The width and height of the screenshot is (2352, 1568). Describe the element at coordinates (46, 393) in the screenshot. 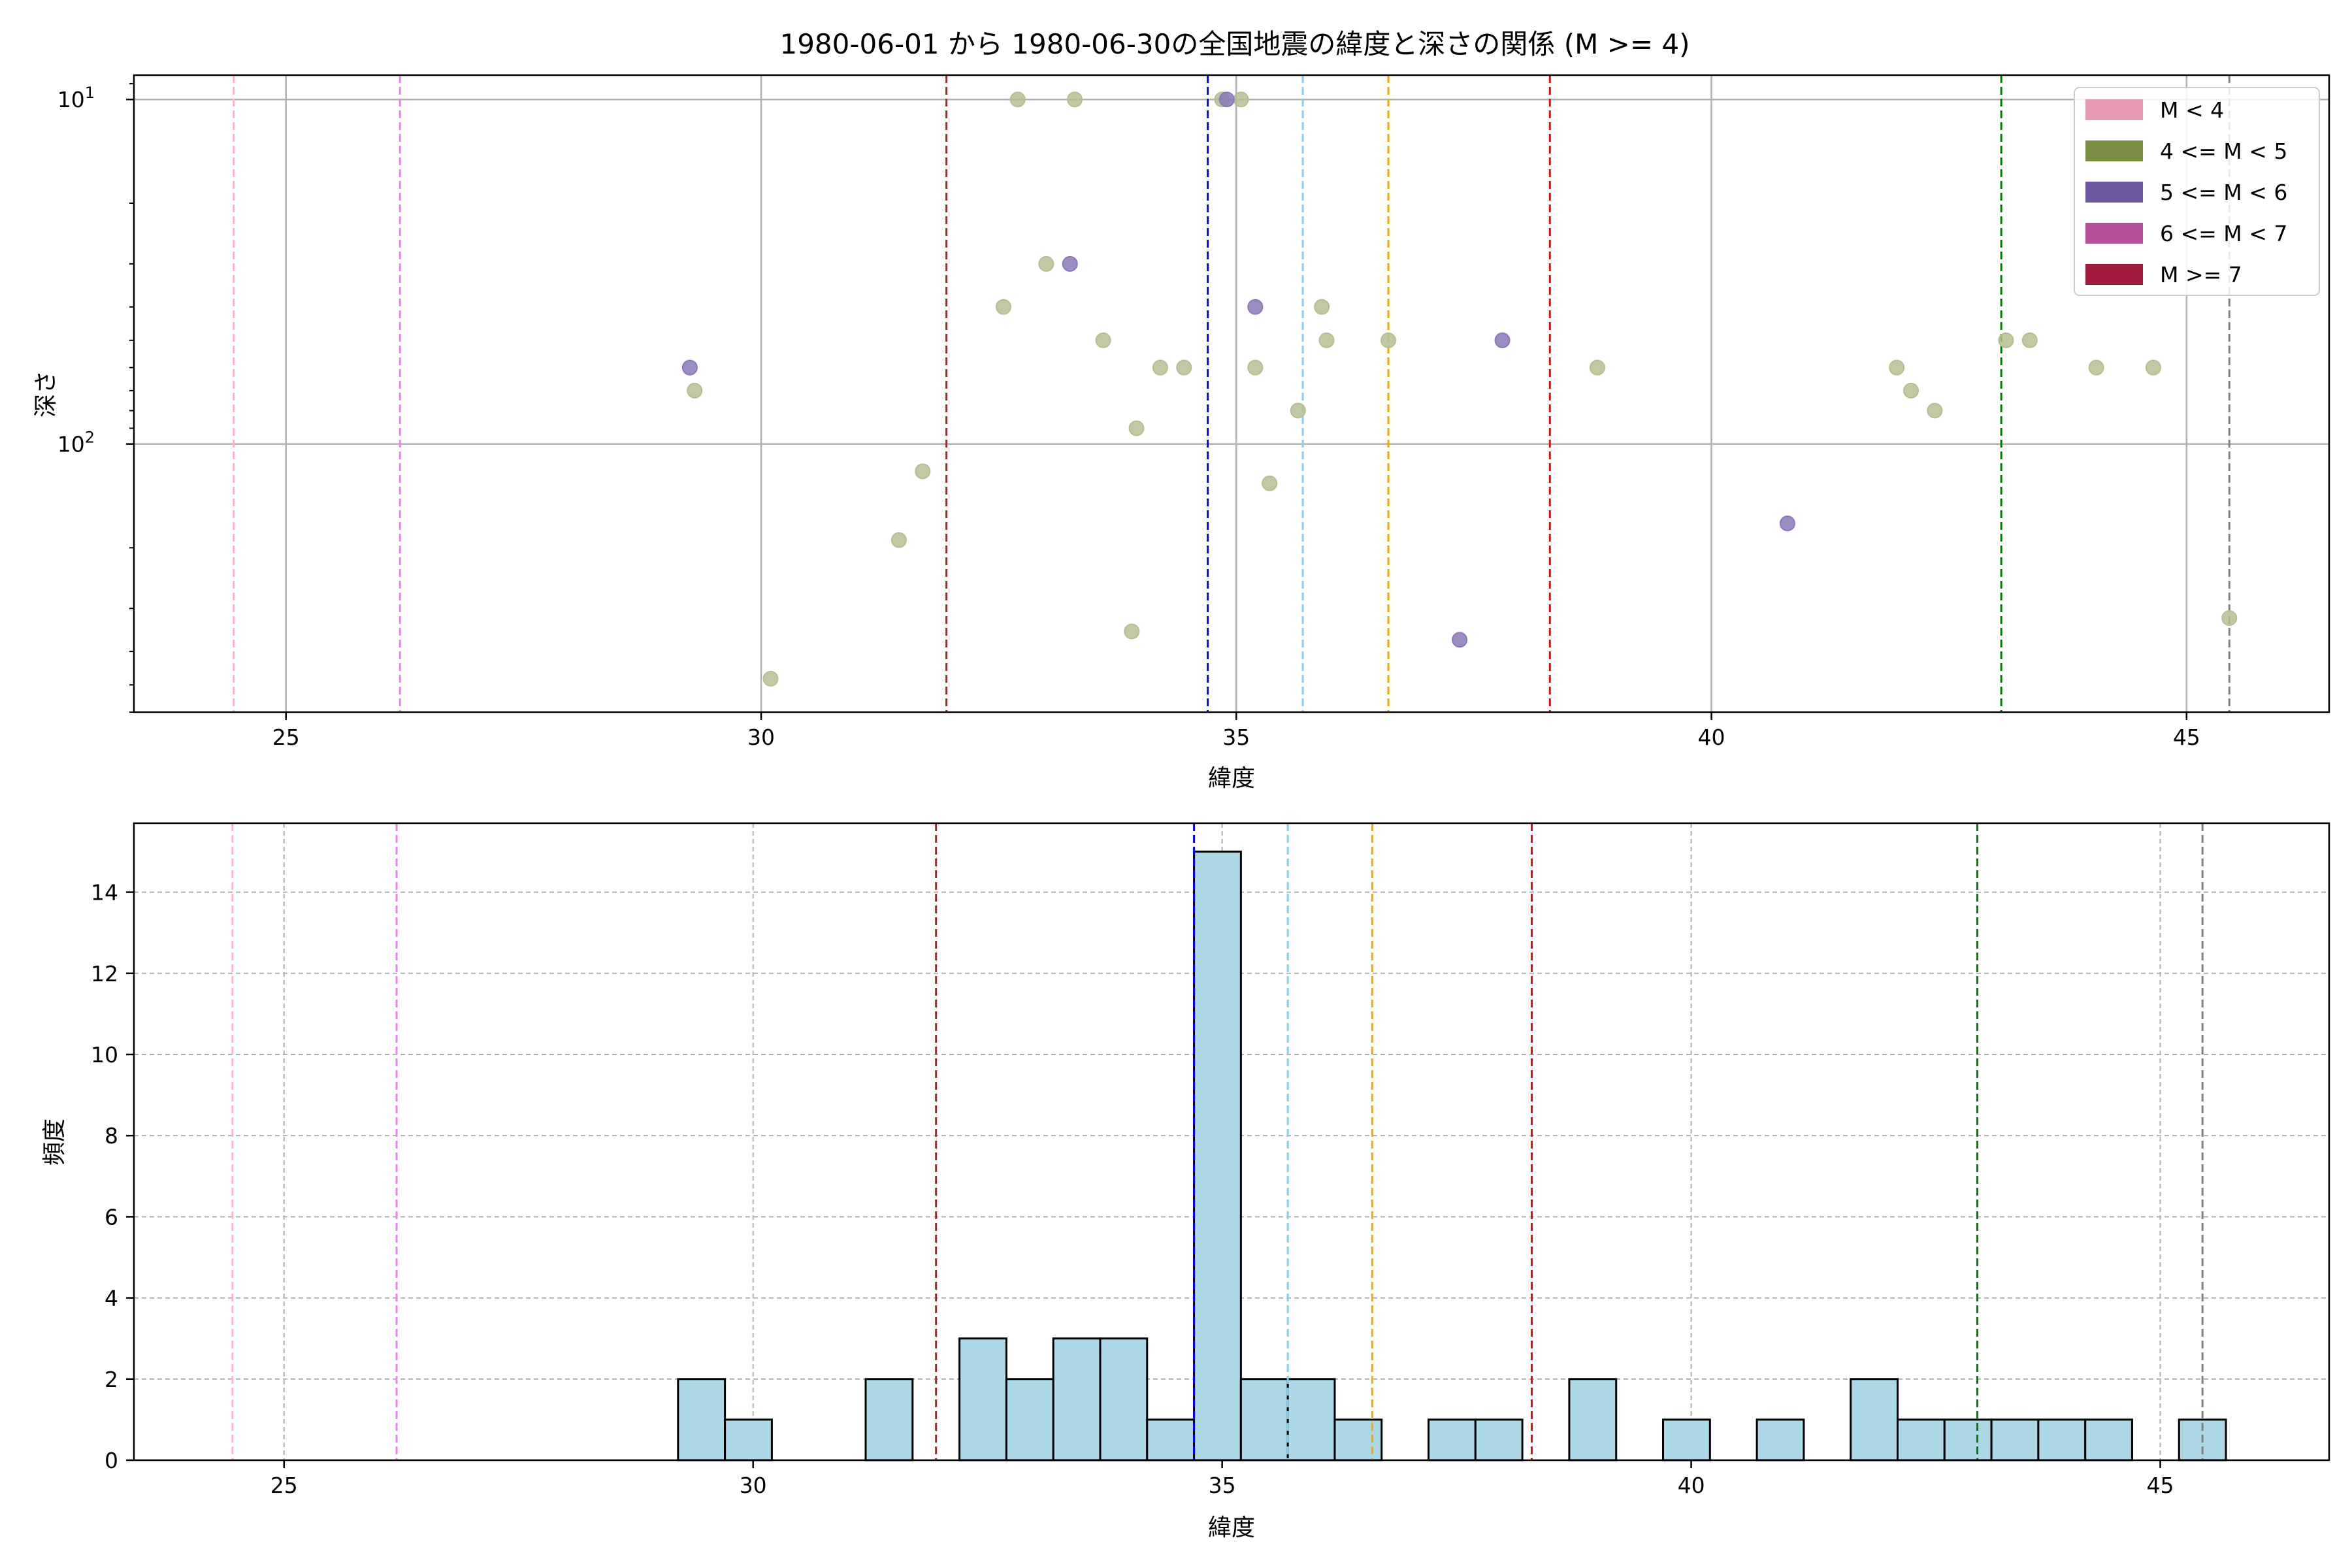

I see `scatter-y-axis-label: 深さ` at that location.